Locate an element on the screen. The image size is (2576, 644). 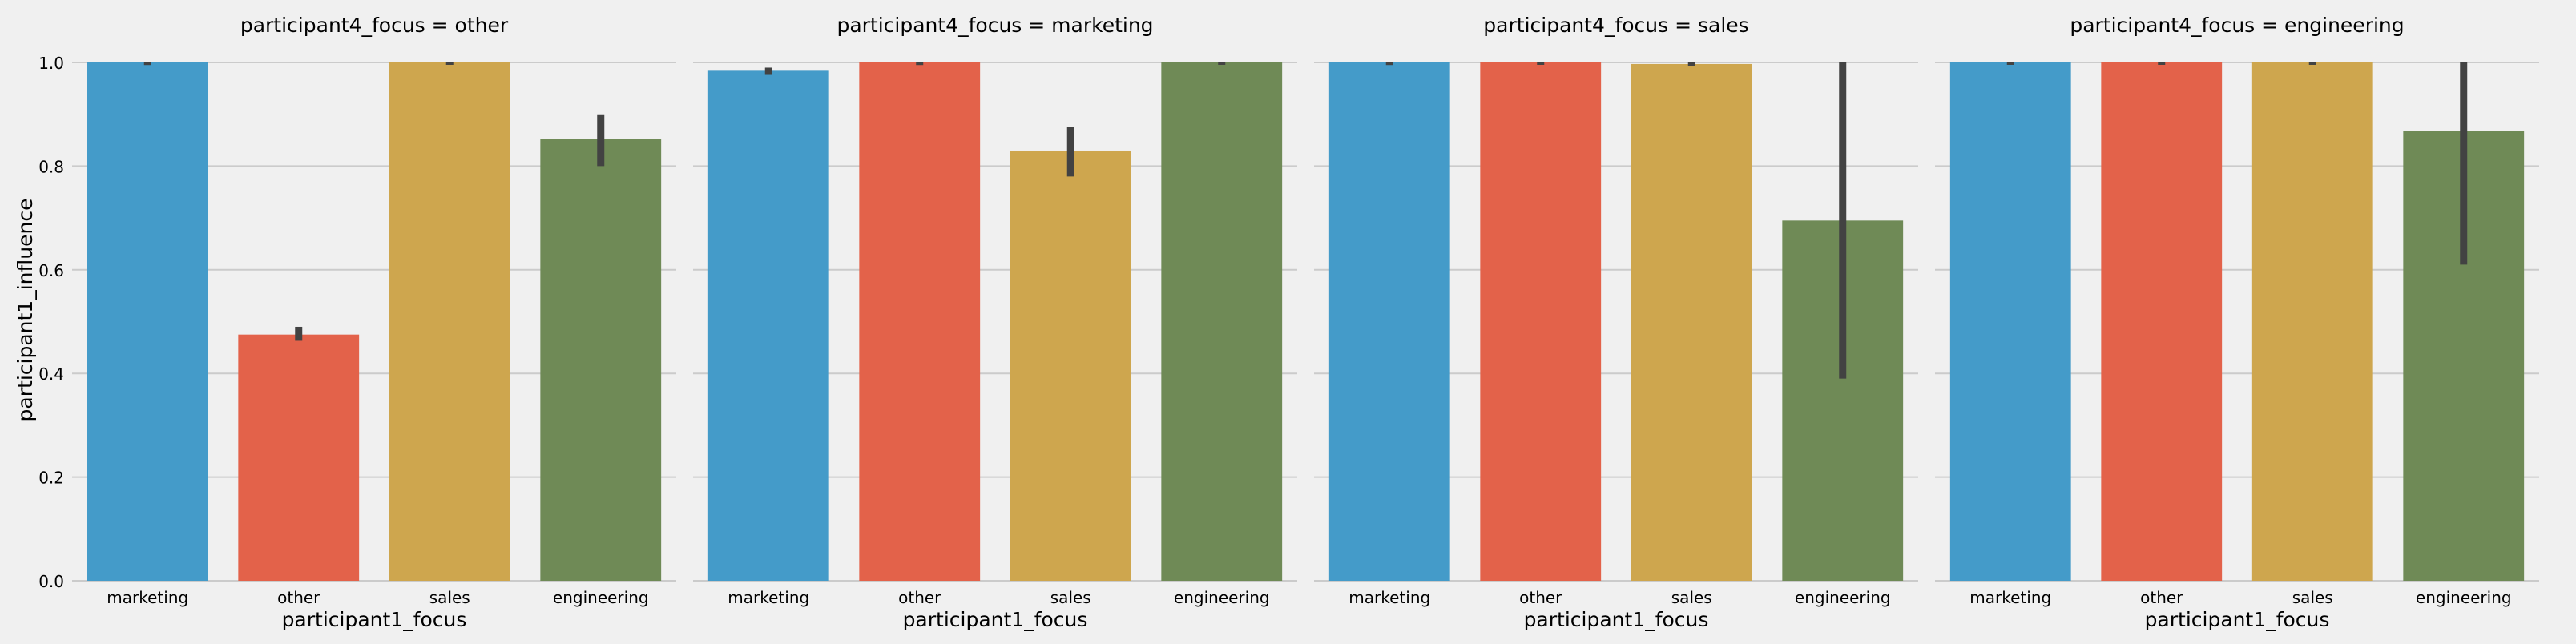
facet-title: participant4_focus = other is located at coordinates (374, 26).